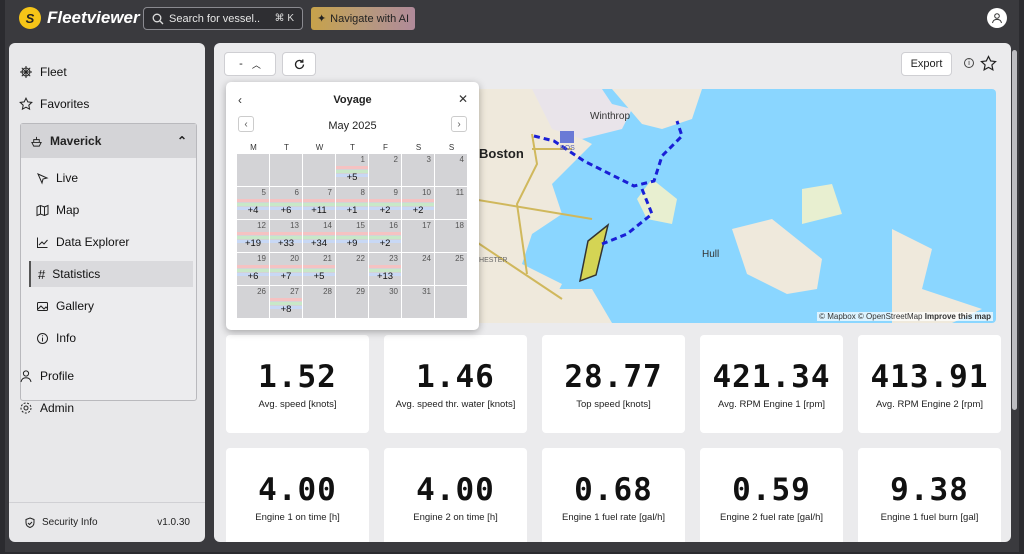 Image resolution: width=1024 pixels, height=554 pixels. Describe the element at coordinates (43, 72) in the screenshot. I see `sidebar-item-fleet: Fleet` at that location.